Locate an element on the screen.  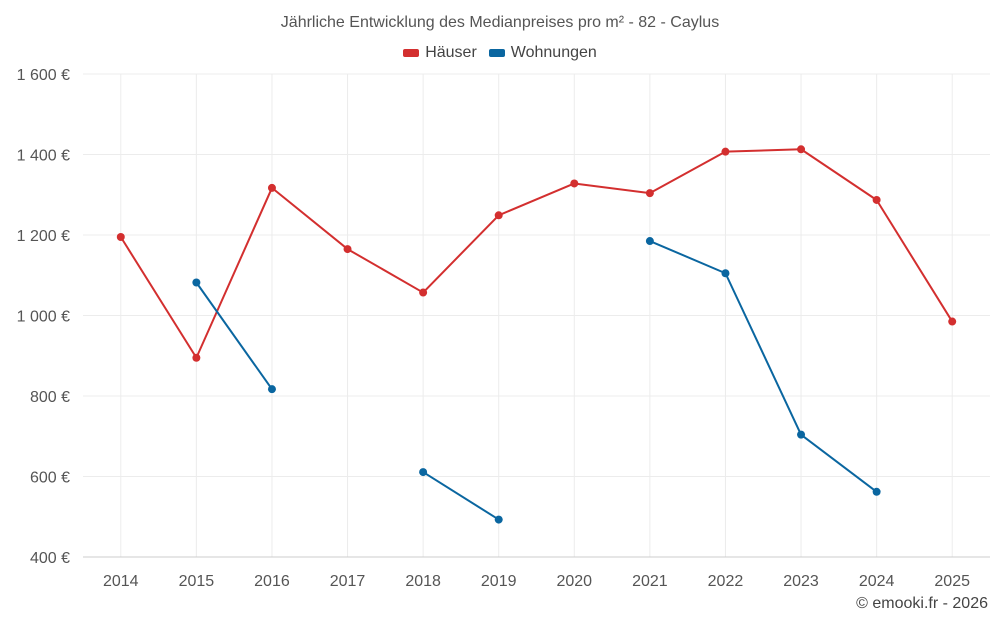
credit: © emooki.fr - 2026 is located at coordinates (922, 603).